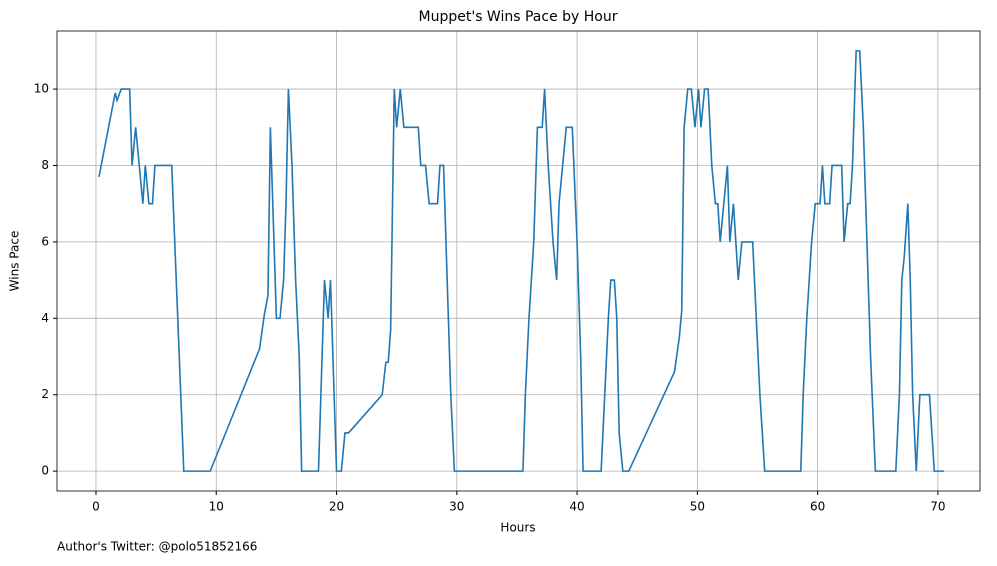 The width and height of the screenshot is (997, 566). What do you see at coordinates (96, 507) in the screenshot?
I see `x-tick-label: 0` at bounding box center [96, 507].